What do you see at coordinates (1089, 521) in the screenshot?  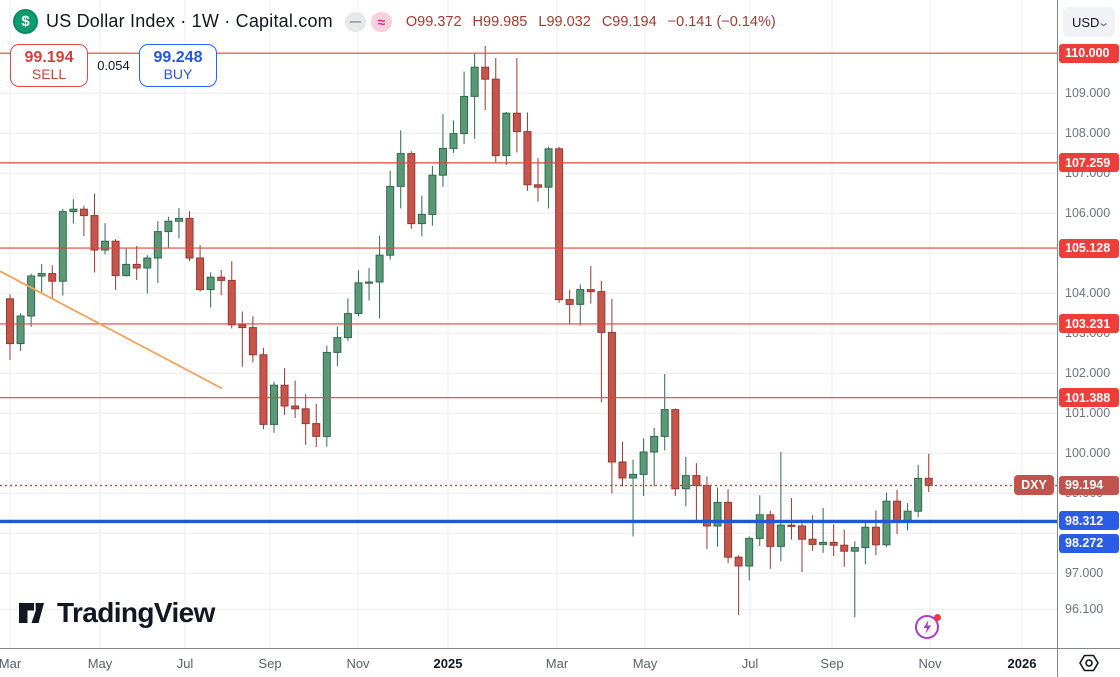 I see `price-badge: 98.312` at bounding box center [1089, 521].